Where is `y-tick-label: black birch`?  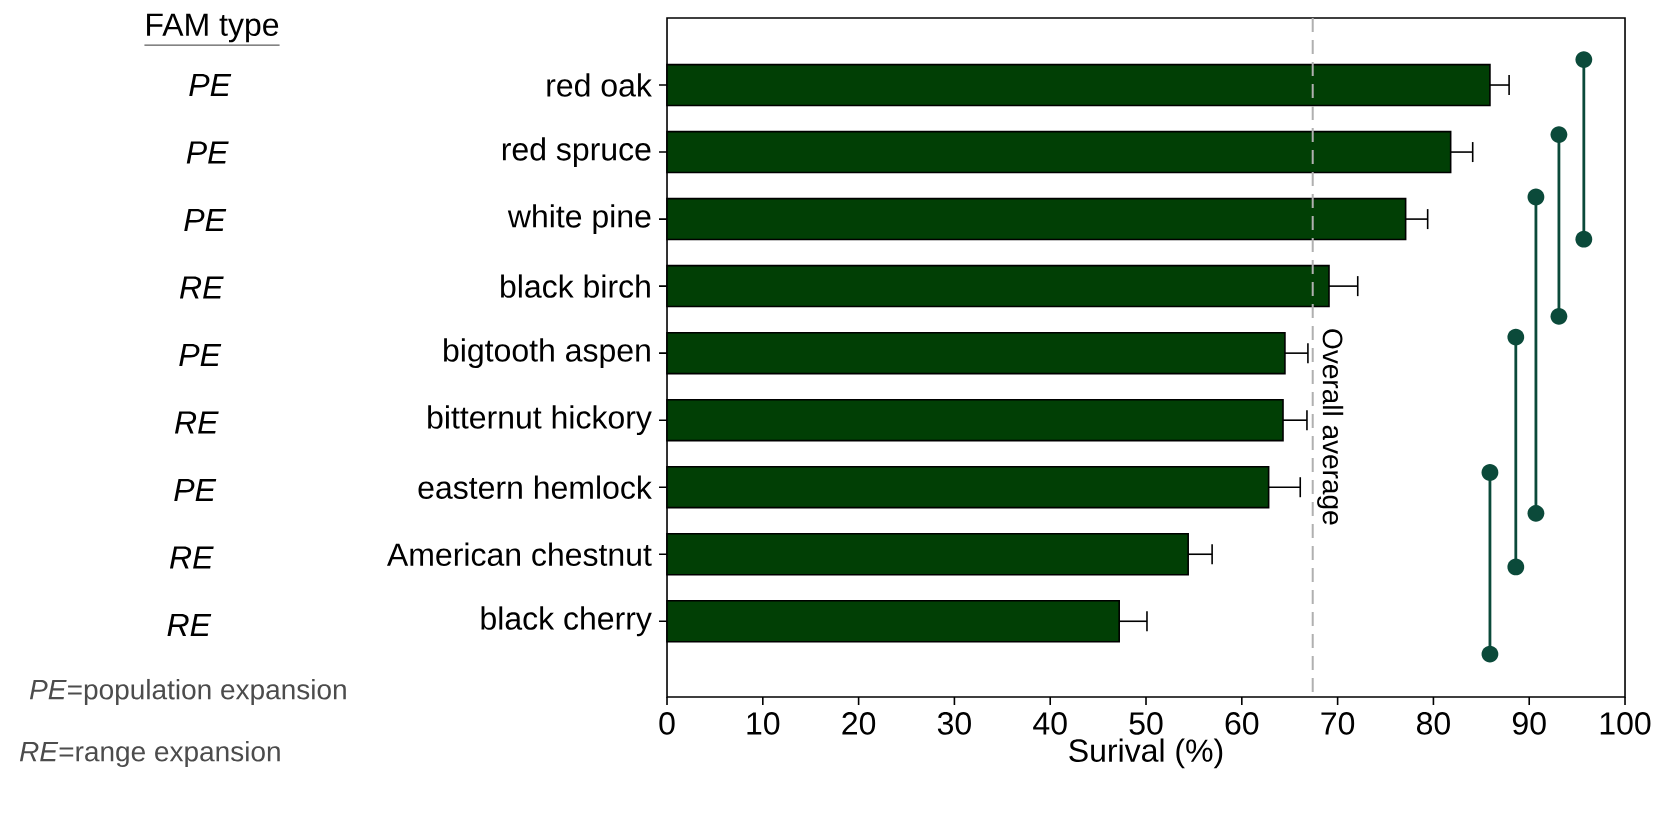 y-tick-label: black birch is located at coordinates (575, 286).